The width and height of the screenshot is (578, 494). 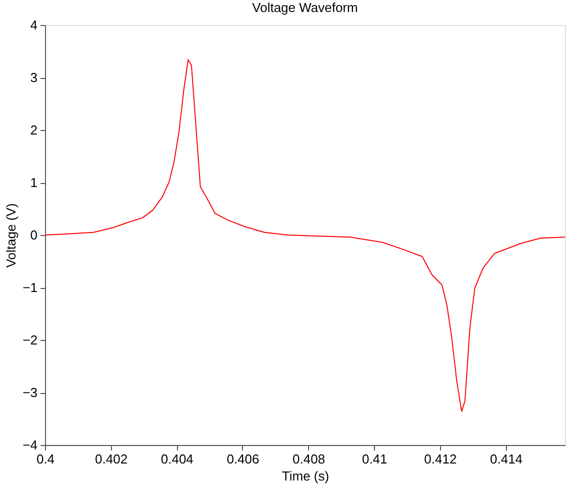 I want to click on x-tick-label: 0.408, so click(x=309, y=459).